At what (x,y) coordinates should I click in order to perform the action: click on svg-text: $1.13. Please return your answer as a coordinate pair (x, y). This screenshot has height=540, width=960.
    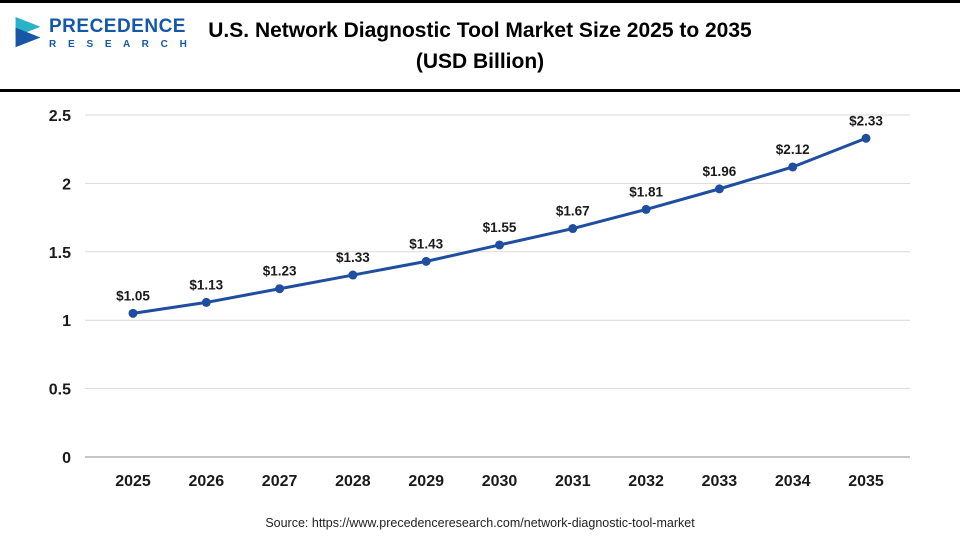
    Looking at the image, I should click on (206, 284).